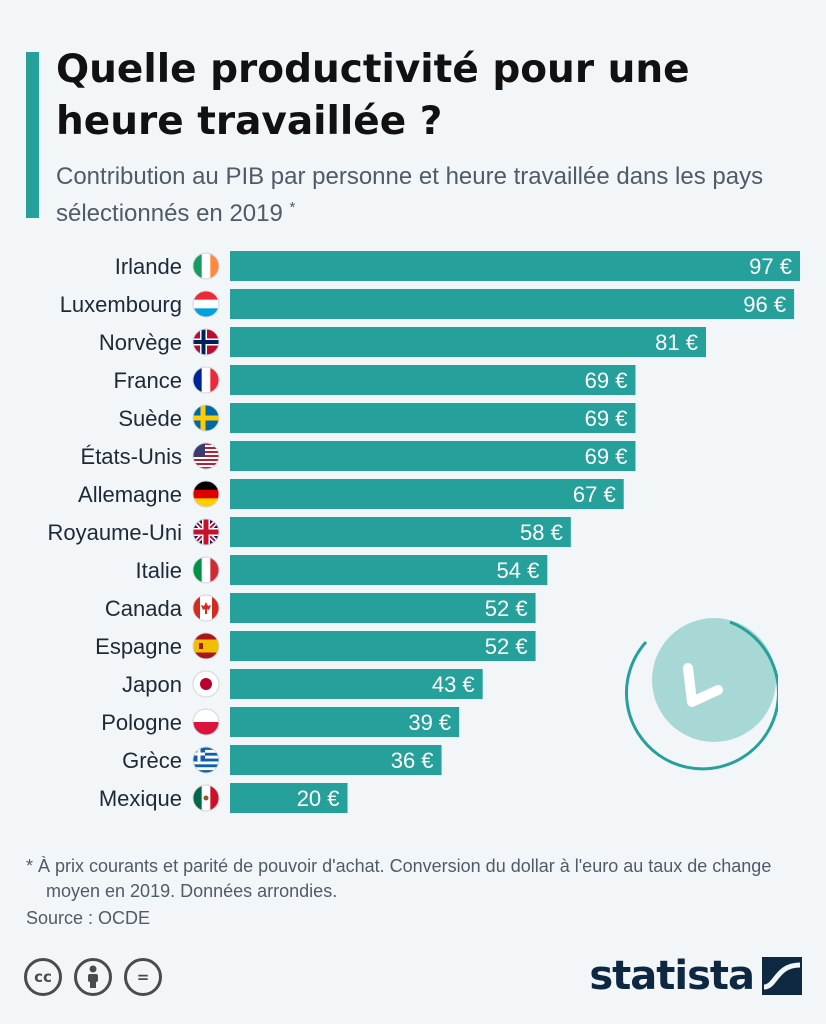 The height and width of the screenshot is (1024, 826). I want to click on value-label: 81 €, so click(676, 342).